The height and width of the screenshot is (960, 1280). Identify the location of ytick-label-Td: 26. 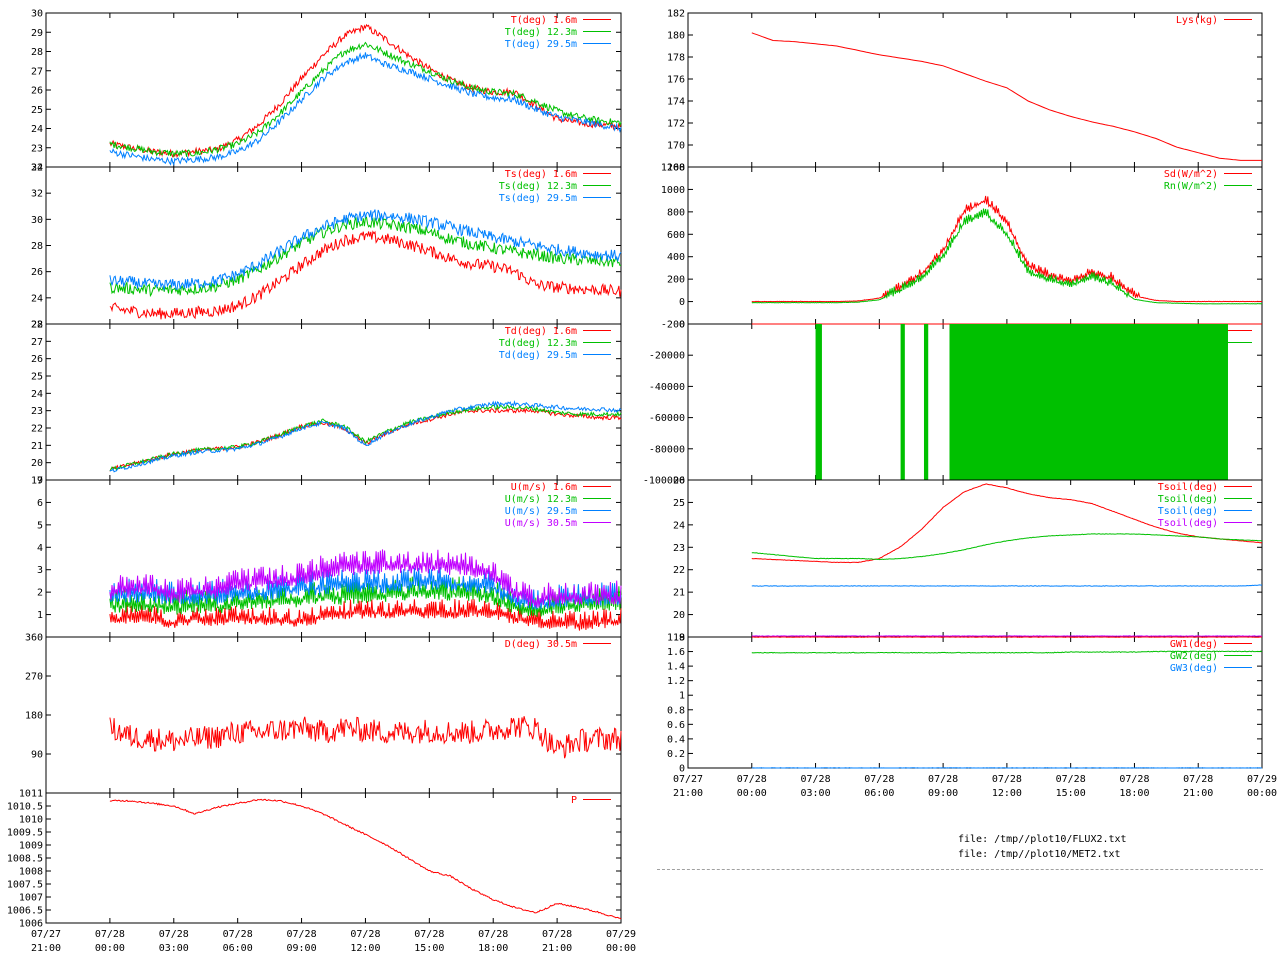
(37, 359).